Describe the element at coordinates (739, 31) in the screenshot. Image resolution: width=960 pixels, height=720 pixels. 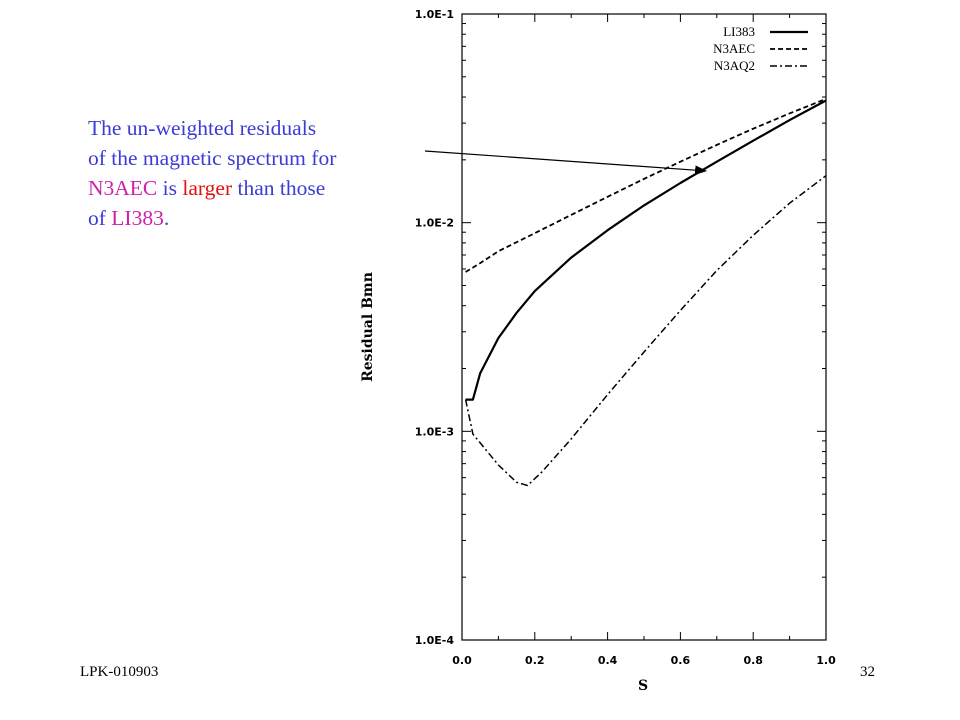
I see `legend-label-li383: LI383` at that location.